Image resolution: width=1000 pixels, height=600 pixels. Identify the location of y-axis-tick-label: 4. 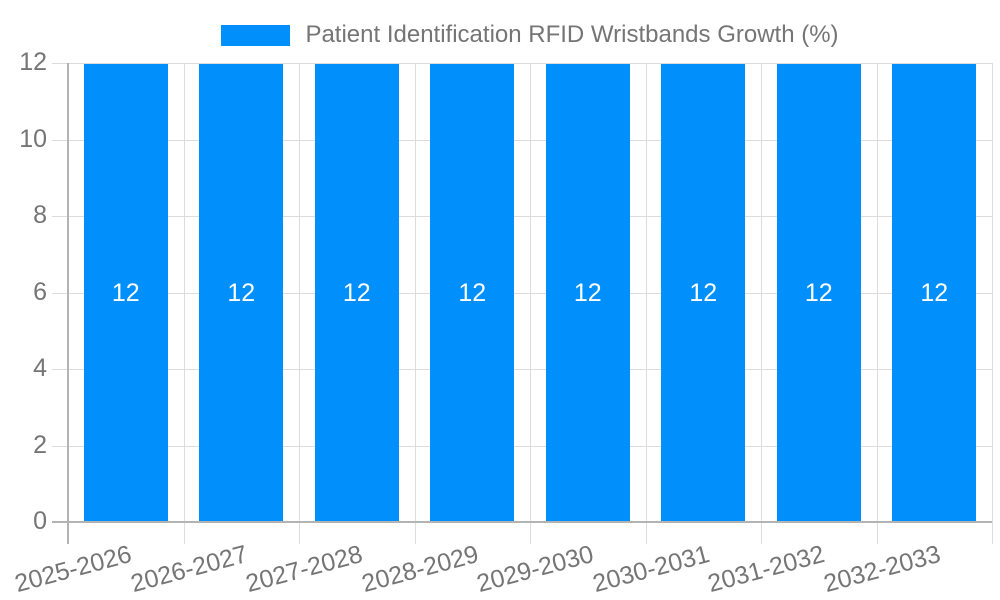
(40, 368).